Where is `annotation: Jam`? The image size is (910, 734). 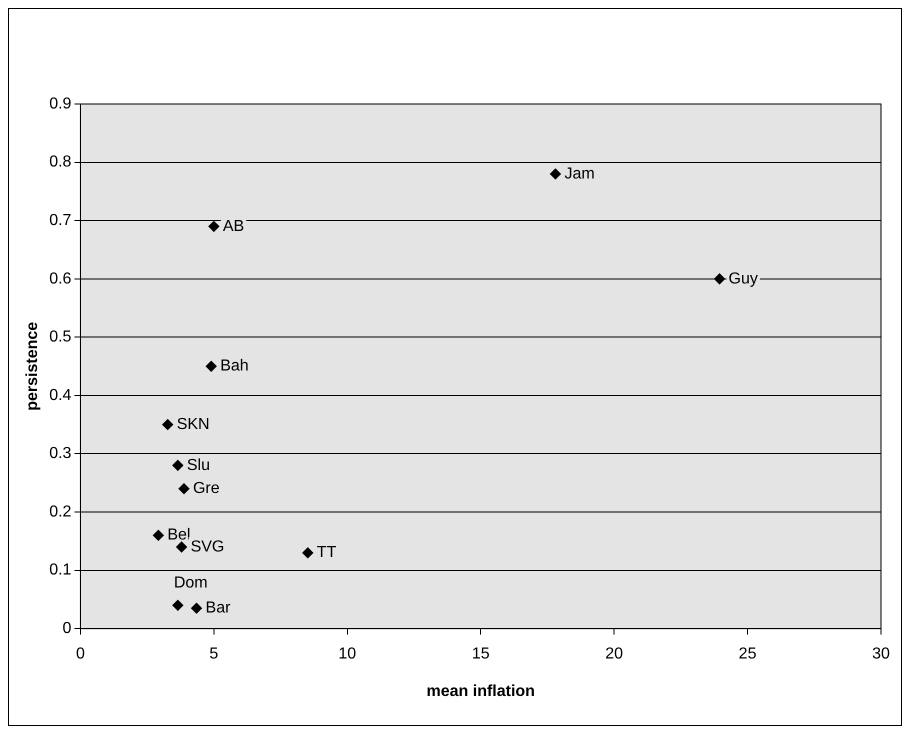
annotation: Jam is located at coordinates (579, 173).